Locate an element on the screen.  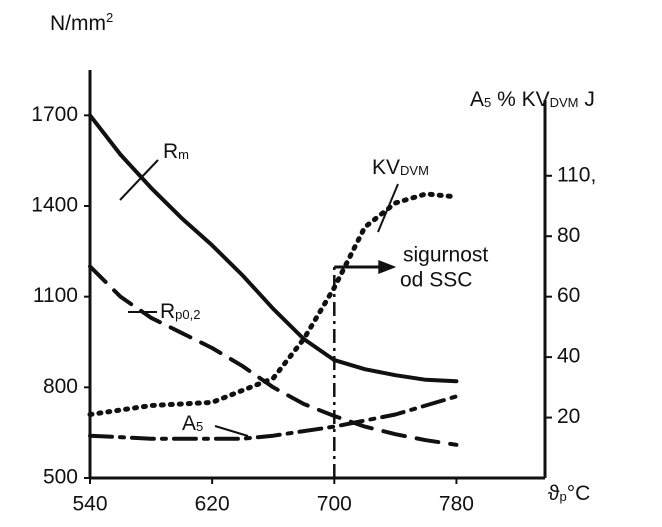
y-axis-label-part: 2 is located at coordinates (109, 17).